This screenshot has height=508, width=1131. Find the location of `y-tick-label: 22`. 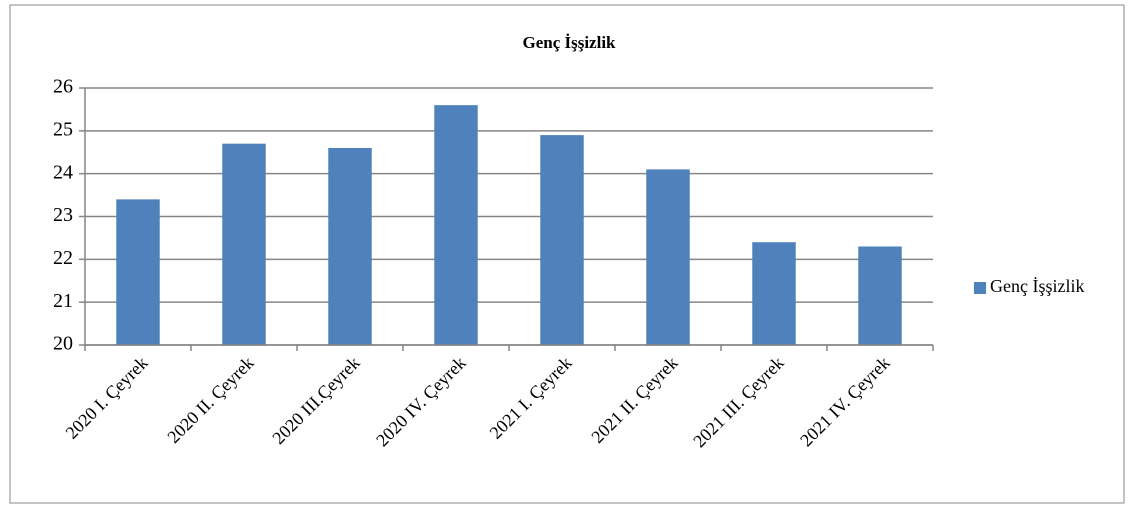

y-tick-label: 22 is located at coordinates (63, 258).